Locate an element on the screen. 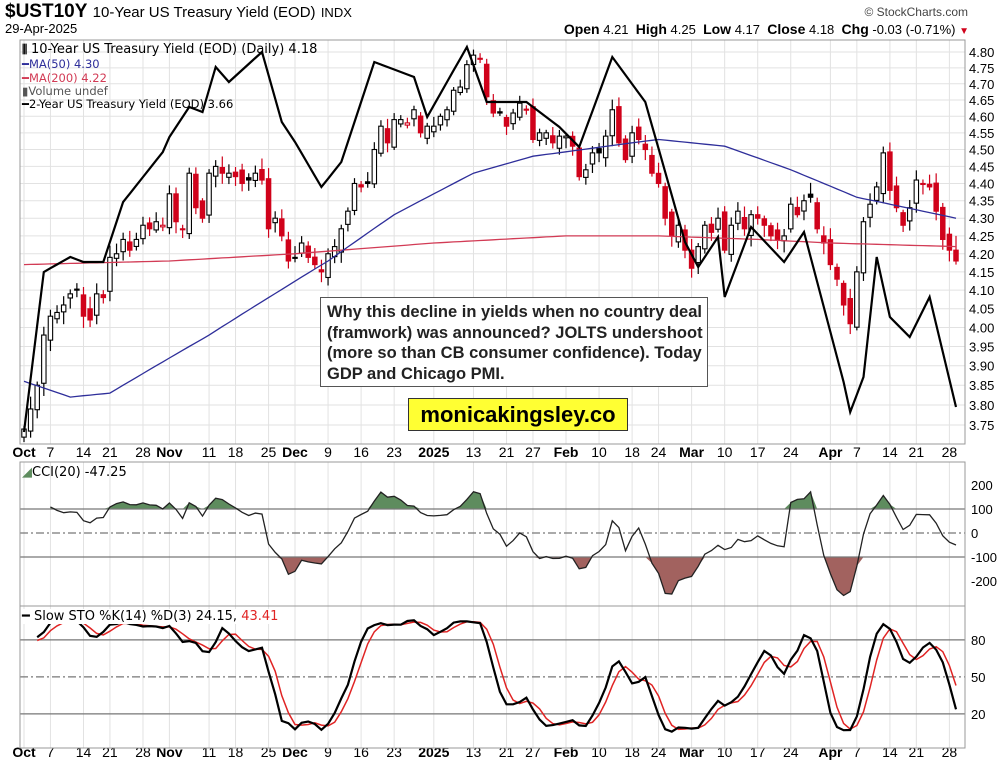  security-name: 10-Year US Treasury Yield (EOD) is located at coordinates (204, 12).